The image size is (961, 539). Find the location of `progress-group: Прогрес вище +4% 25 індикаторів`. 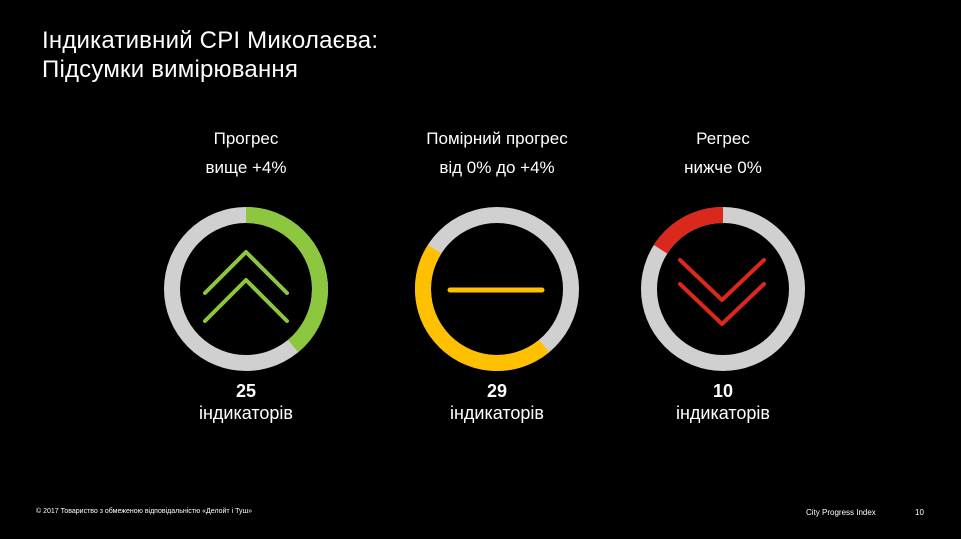

progress-group: Прогрес вище +4% 25 індикаторів is located at coordinates (246, 274).